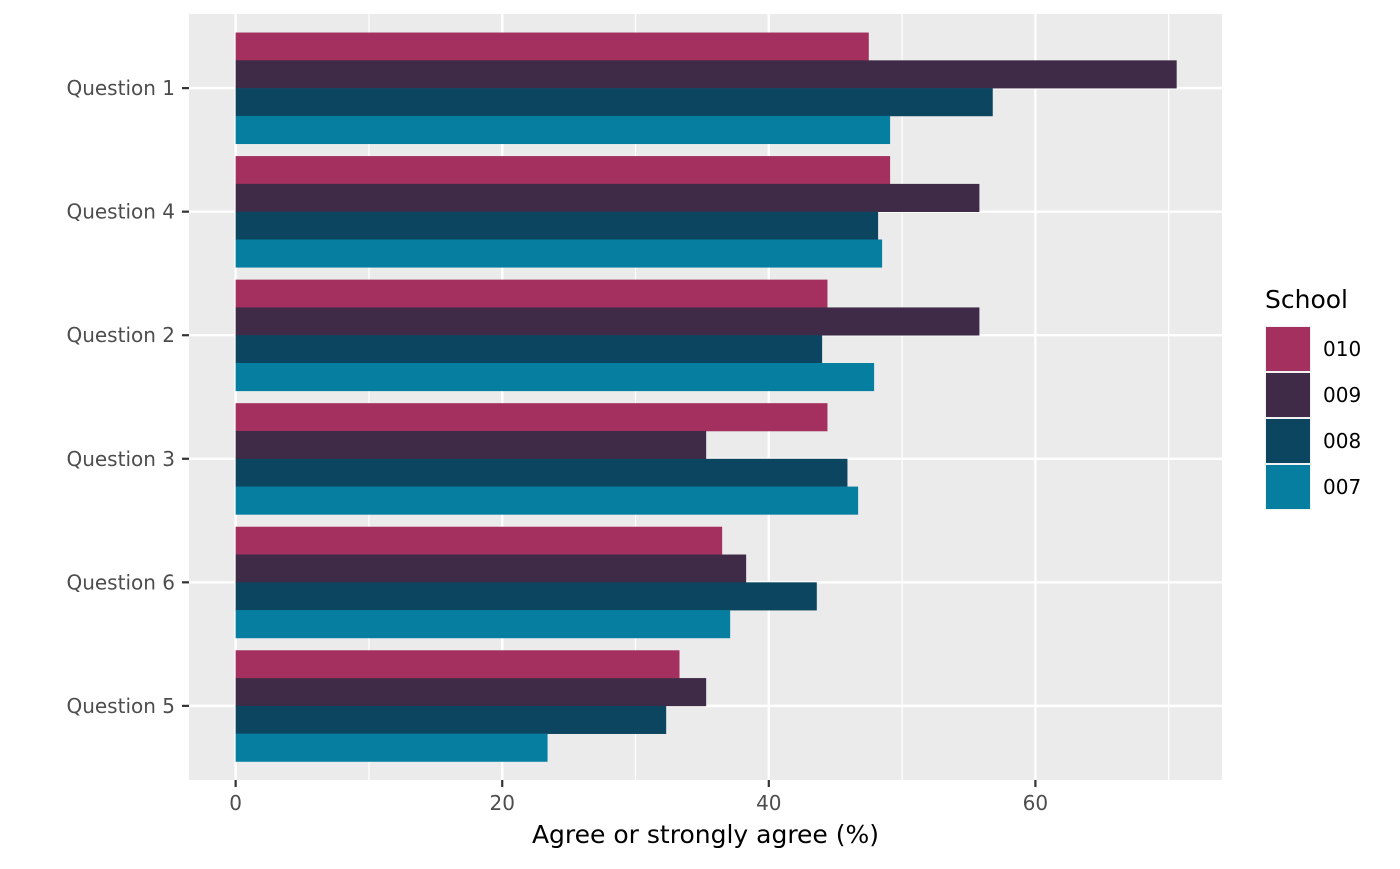  What do you see at coordinates (1342, 349) in the screenshot?
I see `legend-label-010: 010` at bounding box center [1342, 349].